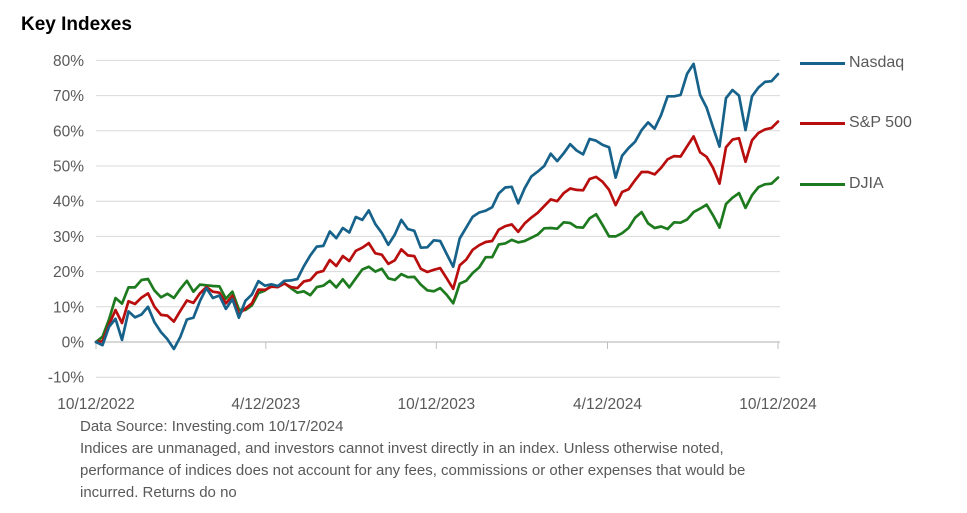 The width and height of the screenshot is (967, 513). What do you see at coordinates (68, 272) in the screenshot?
I see `y-axis-tick-label: 20%` at bounding box center [68, 272].